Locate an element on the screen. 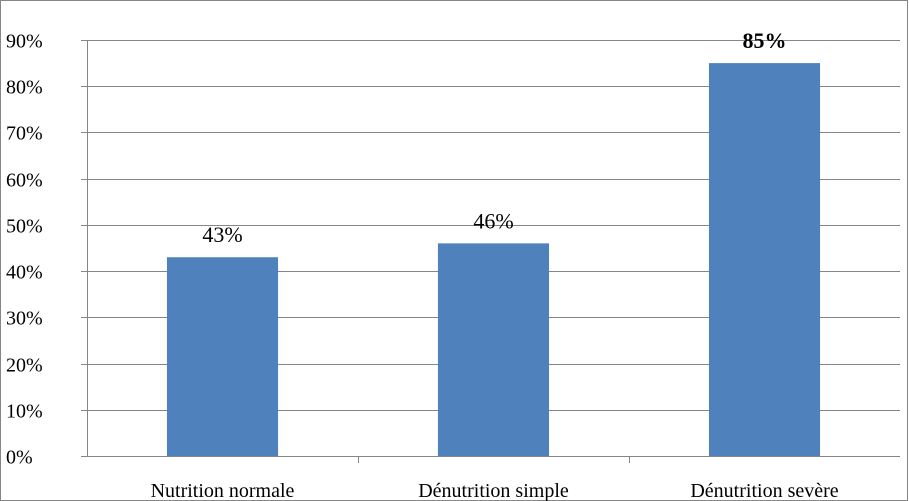  x-tick-label-1: Nutrition normale is located at coordinates (223, 490).